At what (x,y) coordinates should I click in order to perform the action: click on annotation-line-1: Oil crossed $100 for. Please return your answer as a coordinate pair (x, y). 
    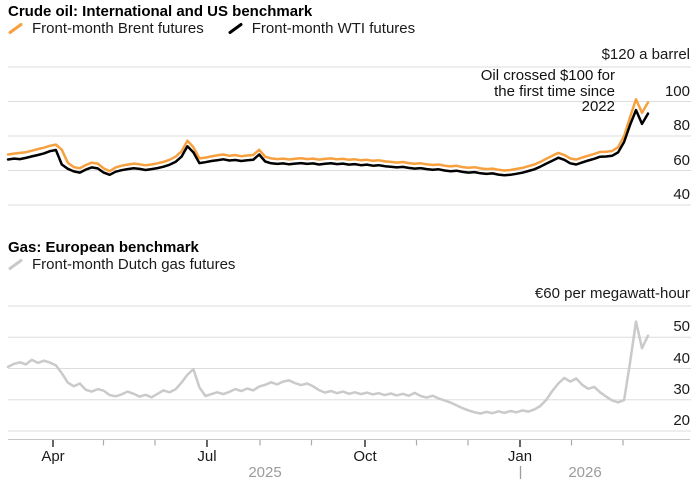
    Looking at the image, I should click on (547, 75).